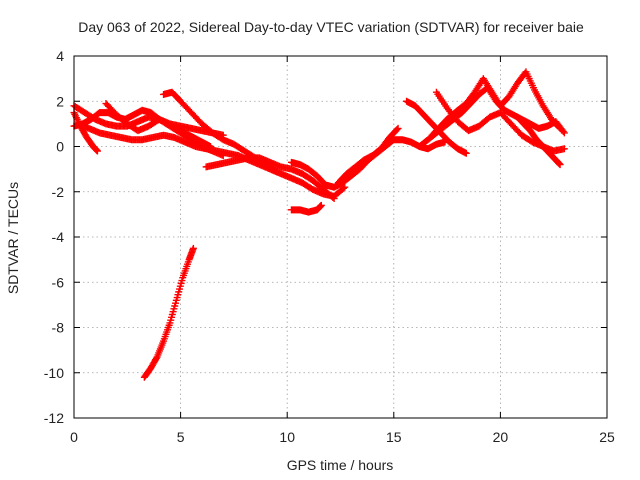 This screenshot has height=480, width=640. I want to click on y-tick-label: -2, so click(58, 192).